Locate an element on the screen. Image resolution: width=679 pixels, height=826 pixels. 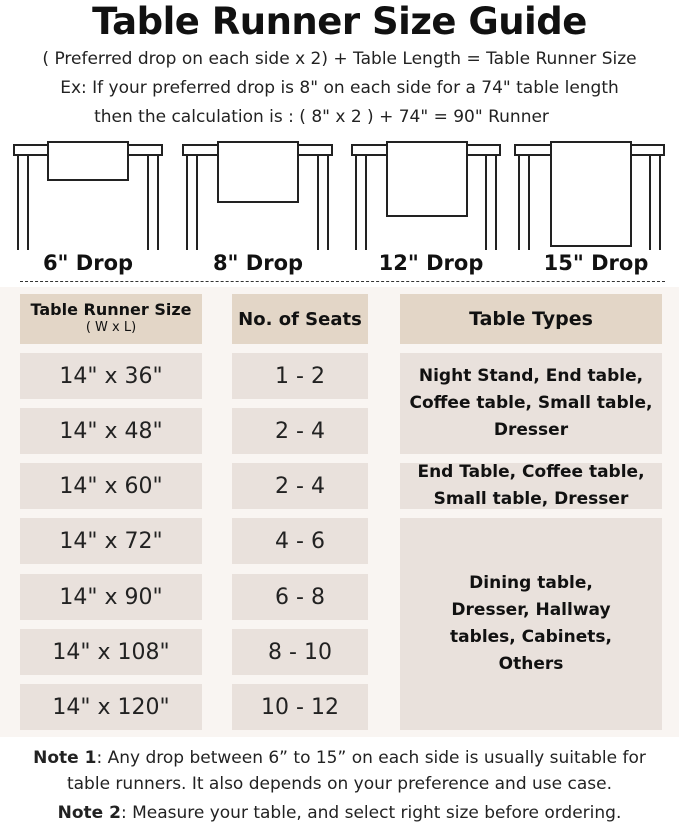
drop-label: 6" Drop is located at coordinates (88, 263).